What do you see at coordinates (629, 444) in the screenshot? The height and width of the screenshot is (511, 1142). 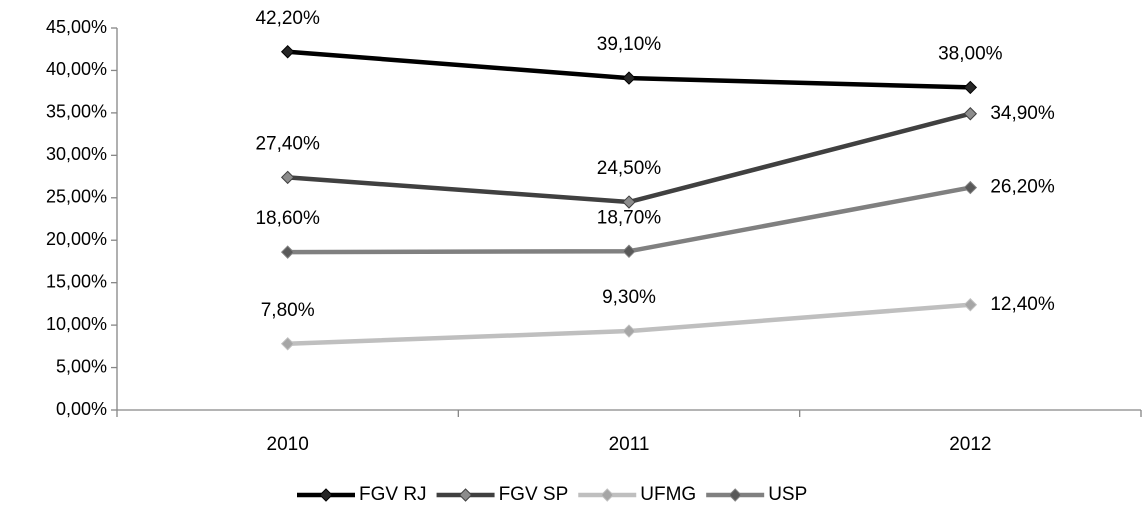 I see `x-tick-label: 2011` at bounding box center [629, 444].